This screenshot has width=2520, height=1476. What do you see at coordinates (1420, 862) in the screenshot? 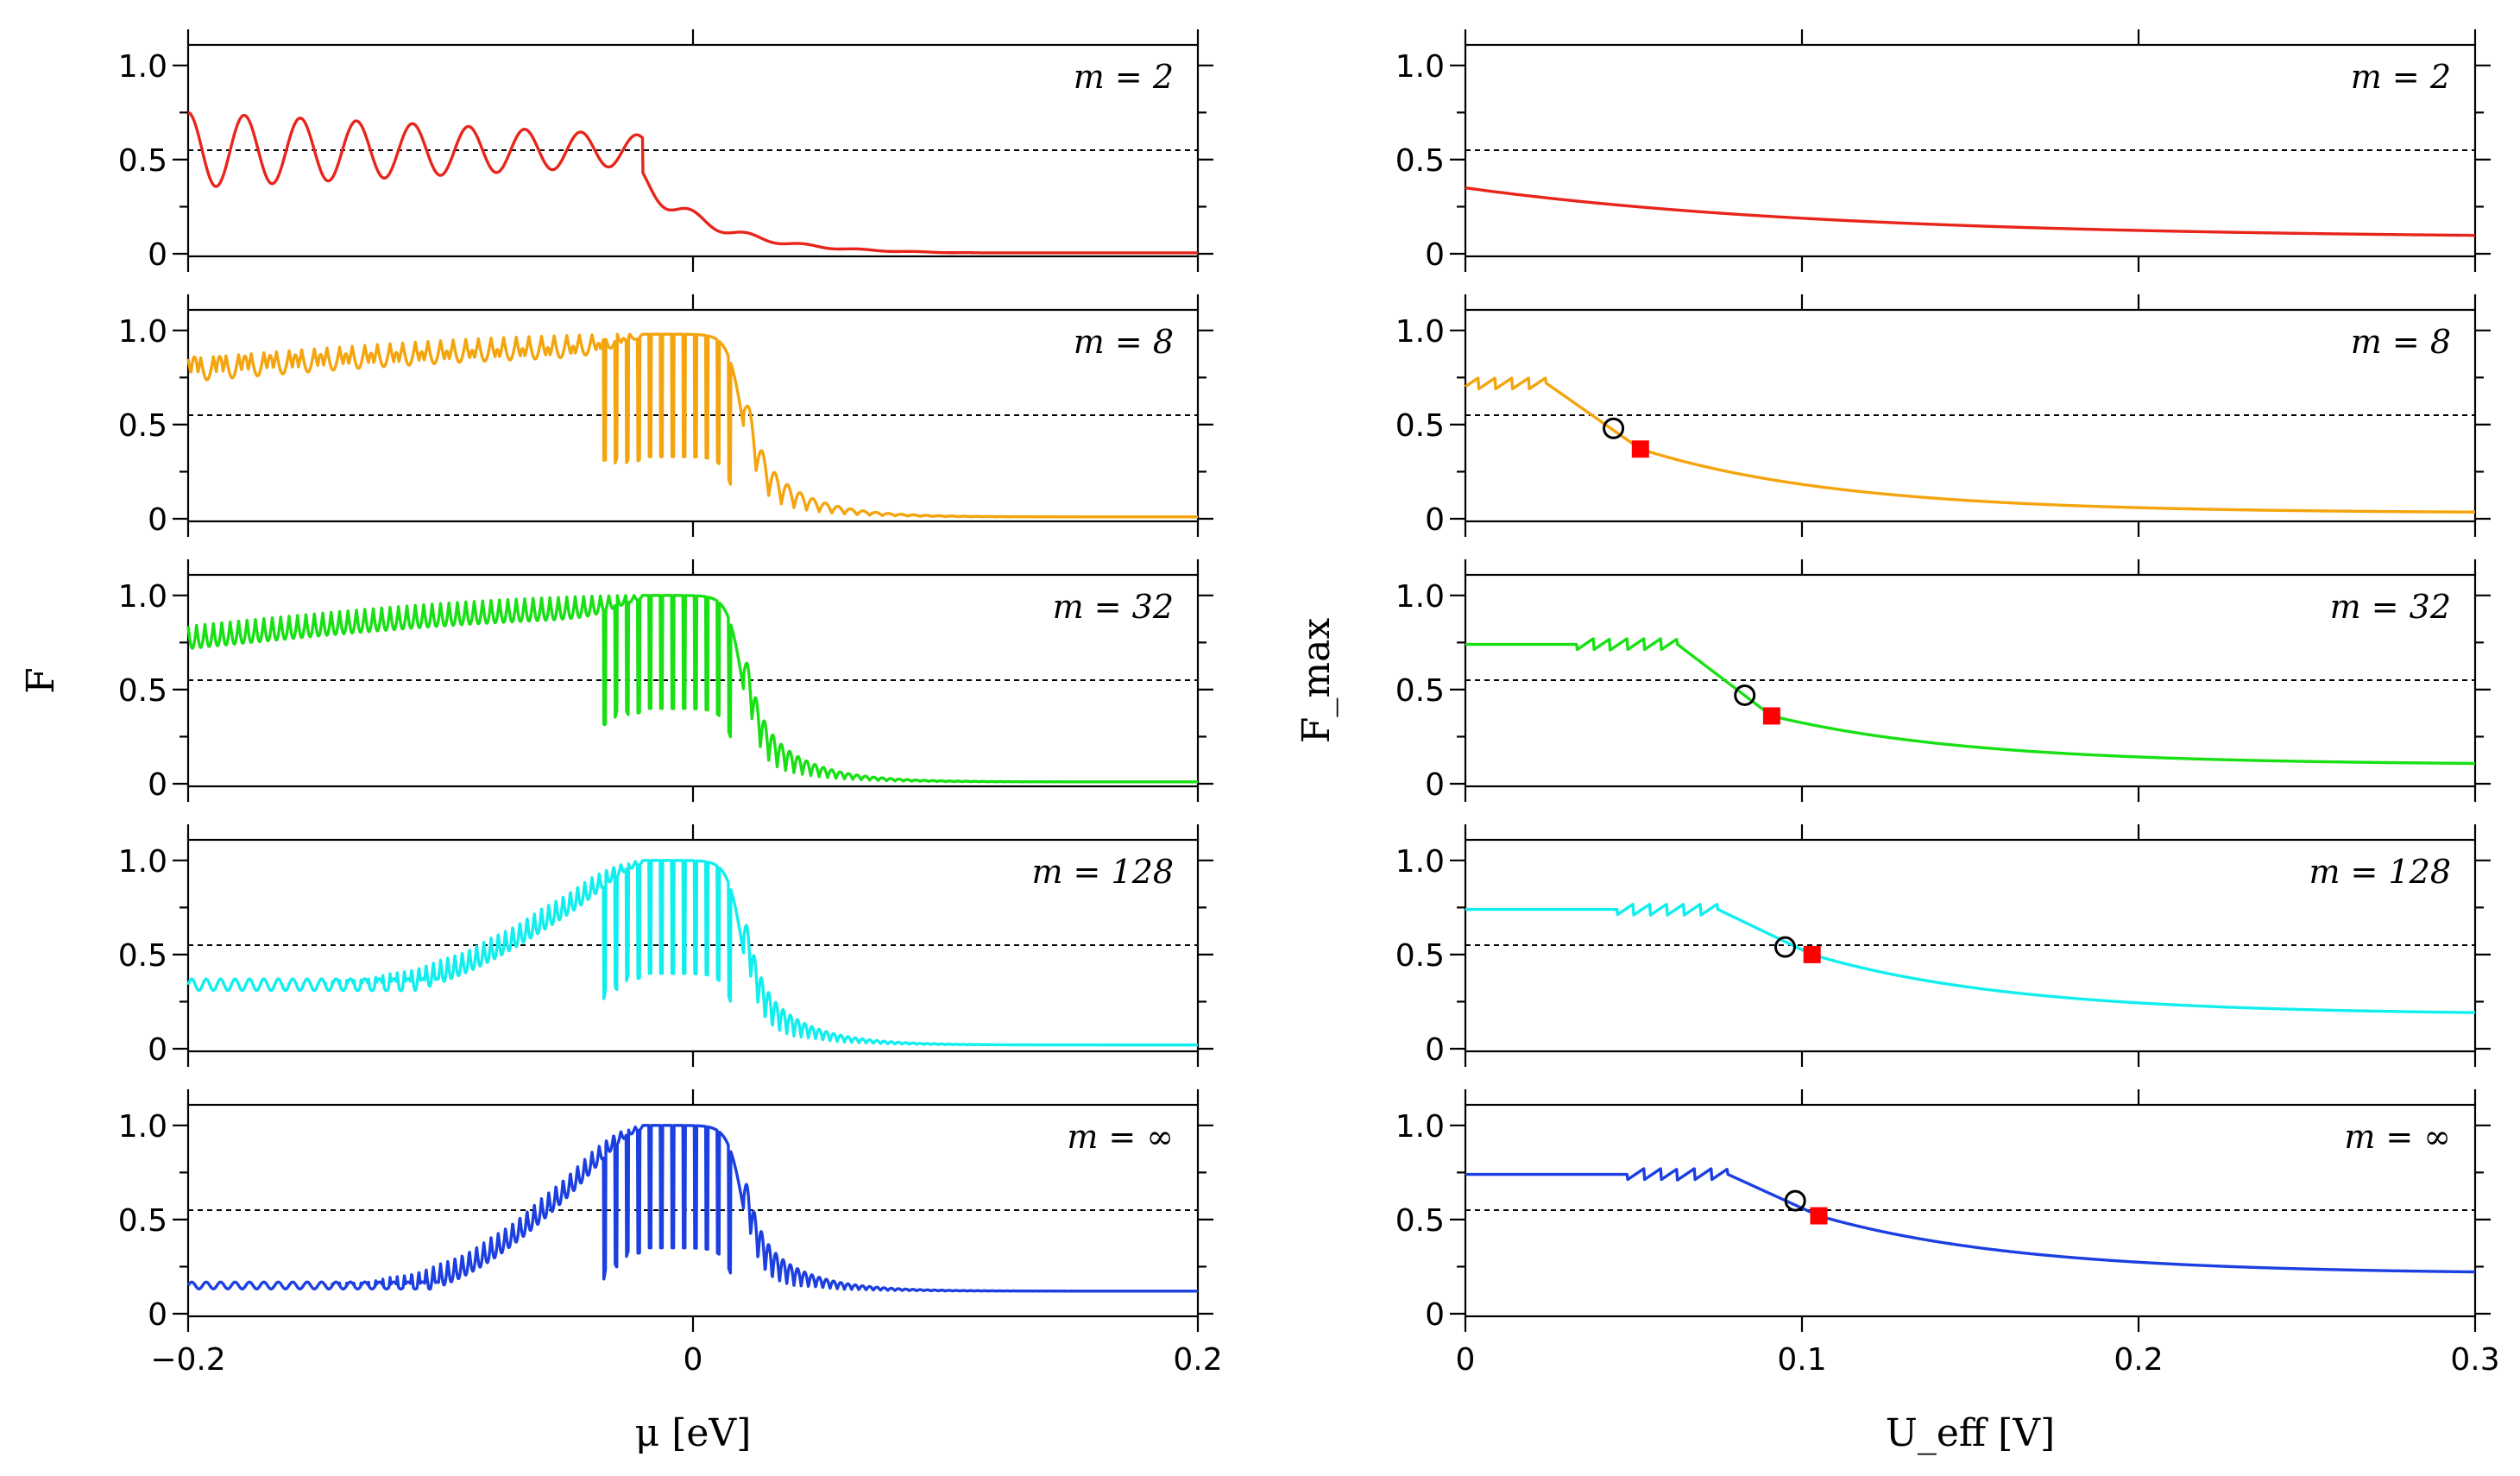
I see `right-panel-3-ytick-label: 1.0` at bounding box center [1420, 862].